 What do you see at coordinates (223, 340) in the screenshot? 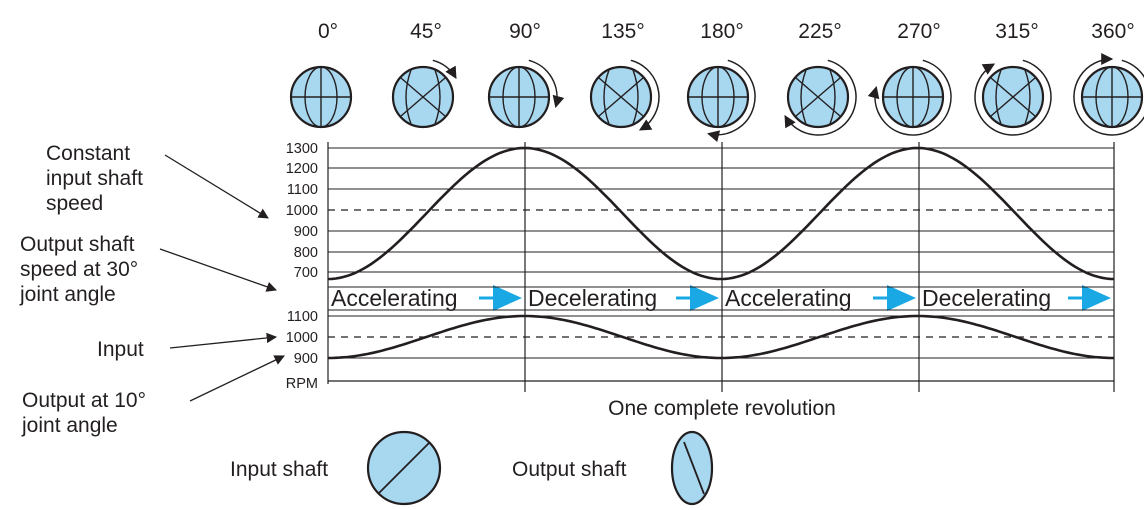
I see `input-pointer` at bounding box center [223, 340].